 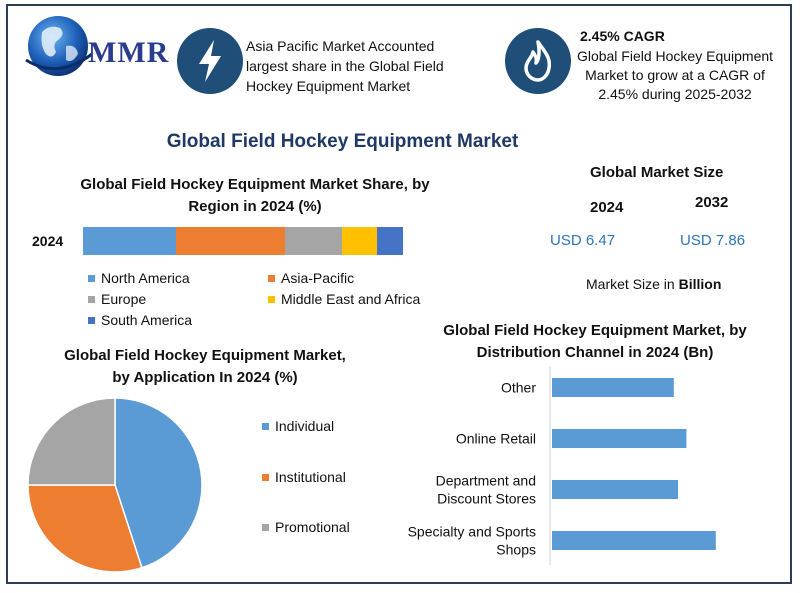 What do you see at coordinates (632, 284) in the screenshot?
I see `unit-prefix: Market Size in` at bounding box center [632, 284].